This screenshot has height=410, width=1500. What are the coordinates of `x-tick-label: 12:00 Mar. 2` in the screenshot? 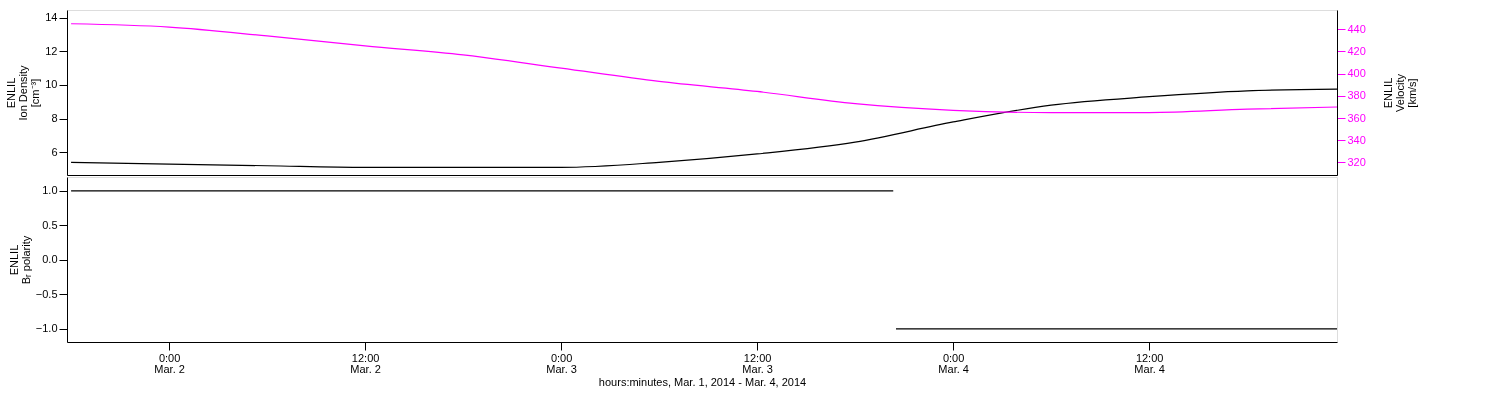 It's located at (365, 363).